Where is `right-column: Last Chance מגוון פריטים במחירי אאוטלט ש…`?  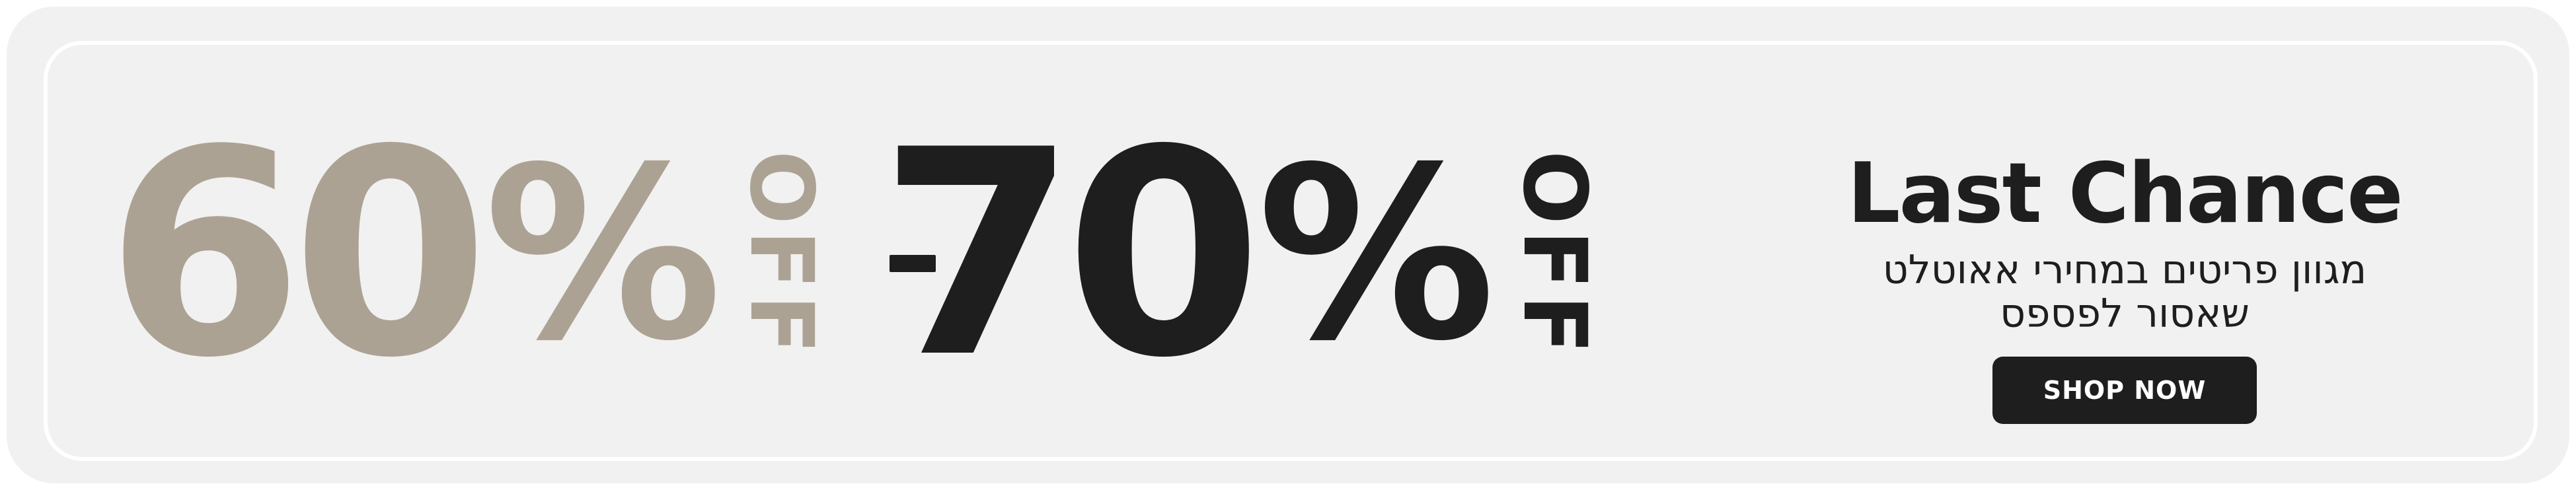
right-column: Last Chance מגוון פריטים במחירי אאוטלט ש… is located at coordinates (2124, 288).